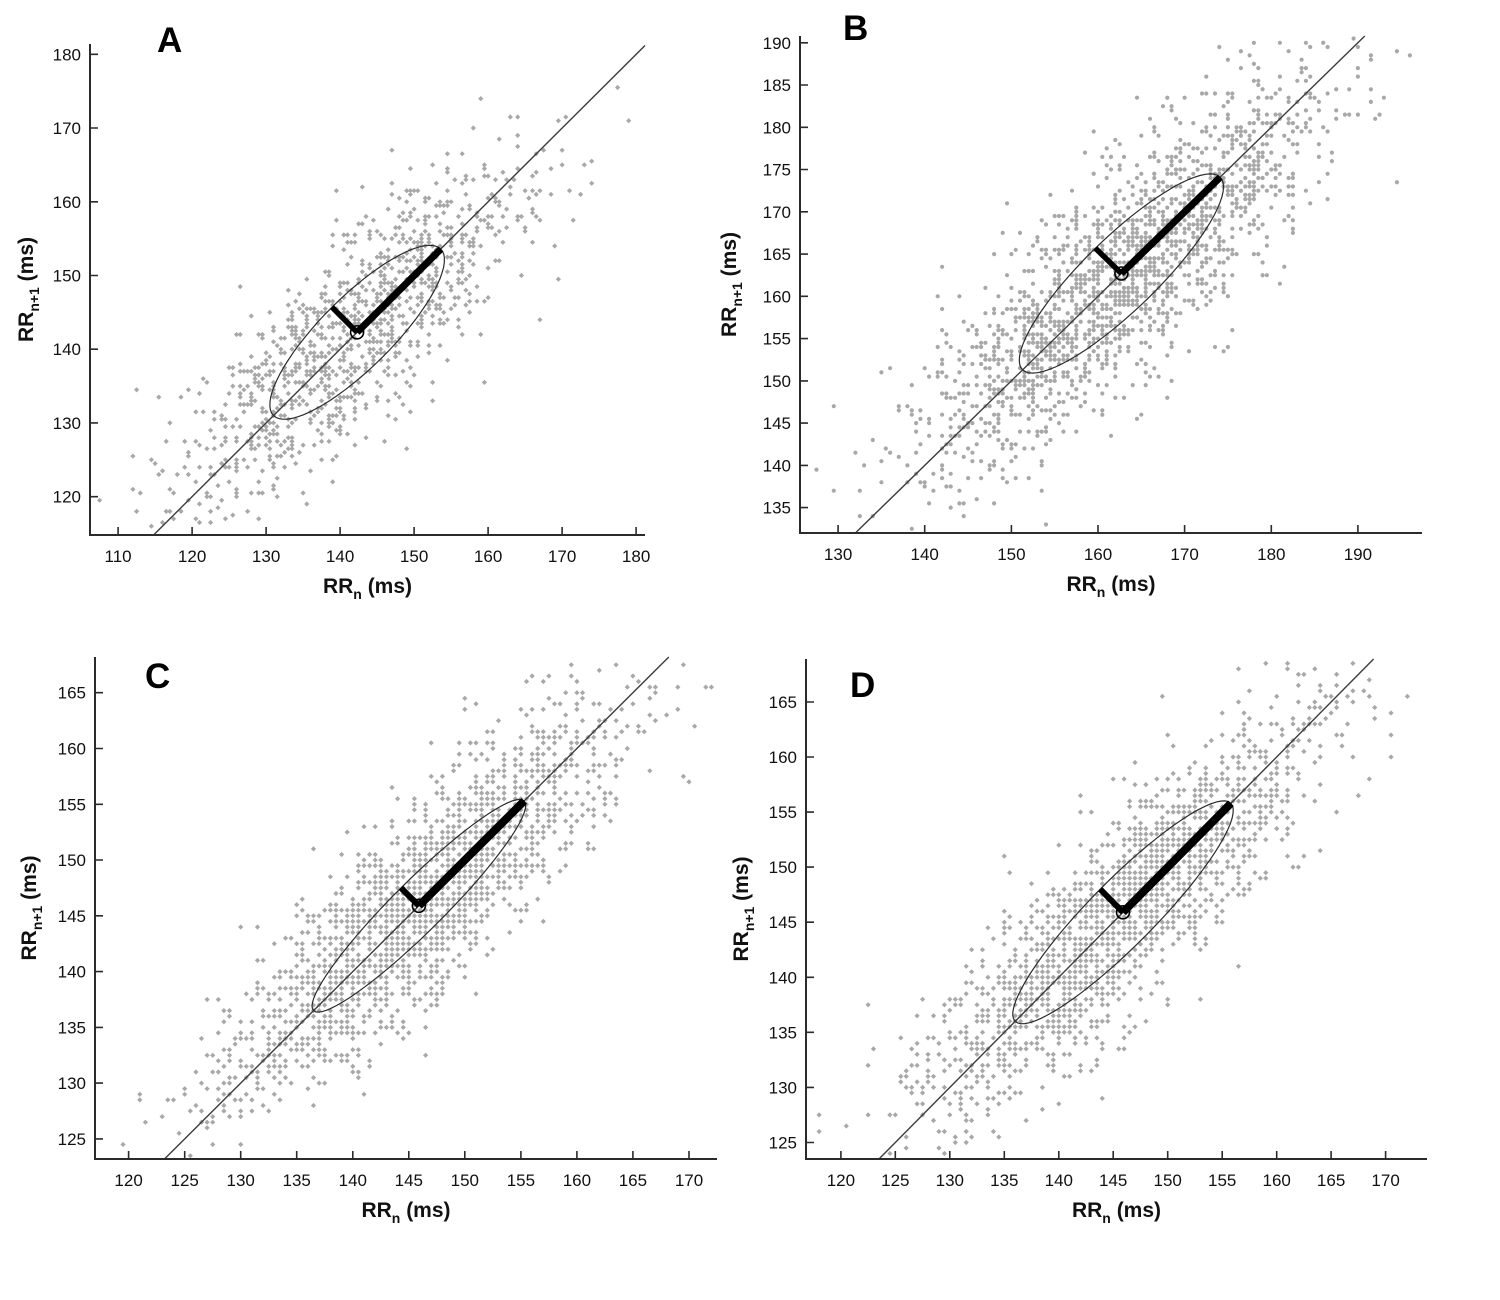 The height and width of the screenshot is (1300, 1500). Describe the element at coordinates (1004, 1180) in the screenshot. I see `x-tick-label: 135` at that location.